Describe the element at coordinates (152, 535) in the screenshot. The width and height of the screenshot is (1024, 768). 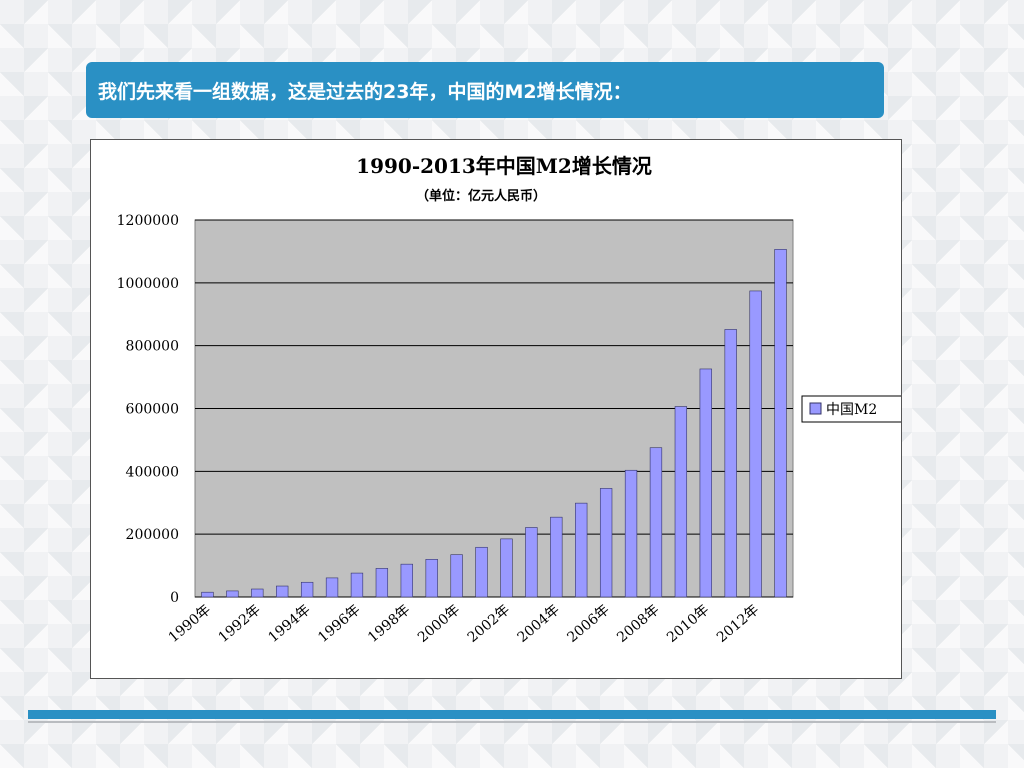
I see `y-tick-label: 200000` at that location.